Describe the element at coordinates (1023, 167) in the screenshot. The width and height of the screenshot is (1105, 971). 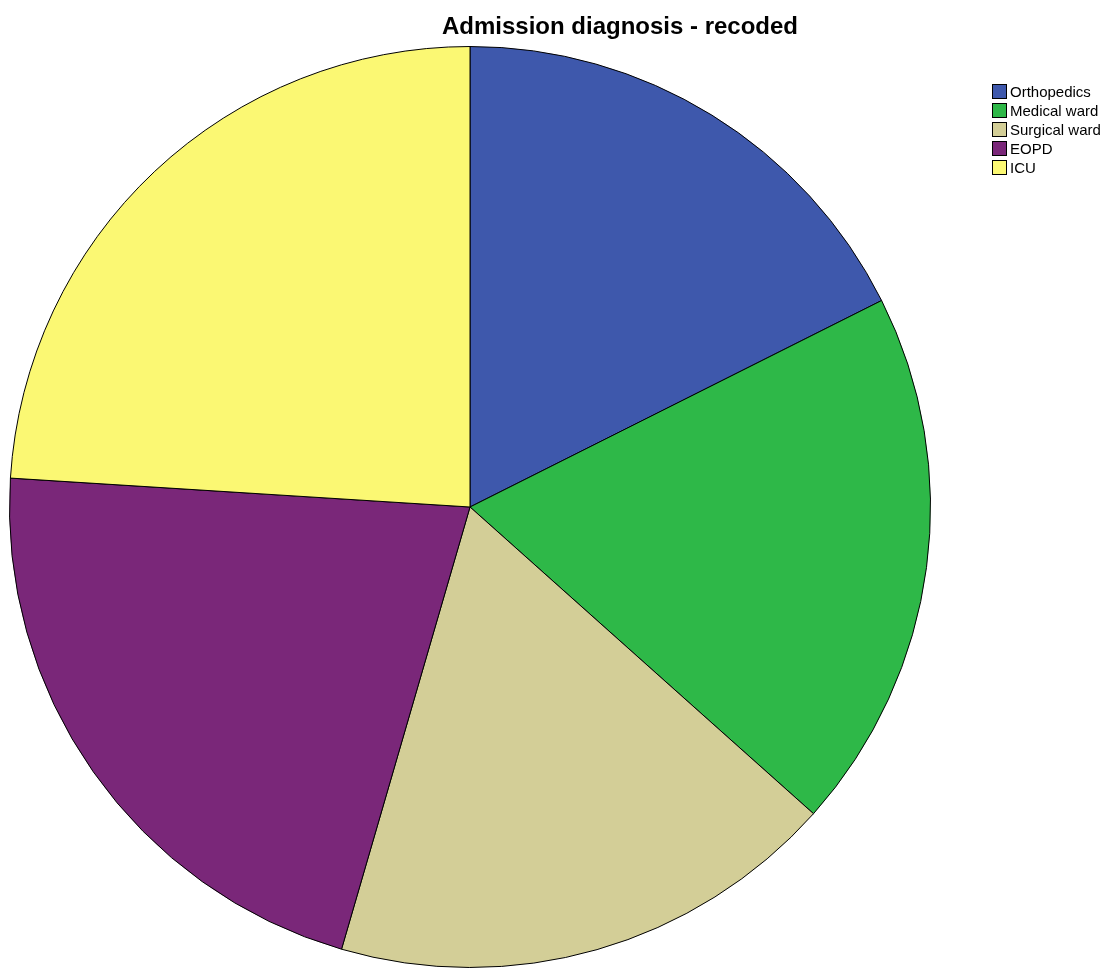
I see `legend-label: ICU` at that location.